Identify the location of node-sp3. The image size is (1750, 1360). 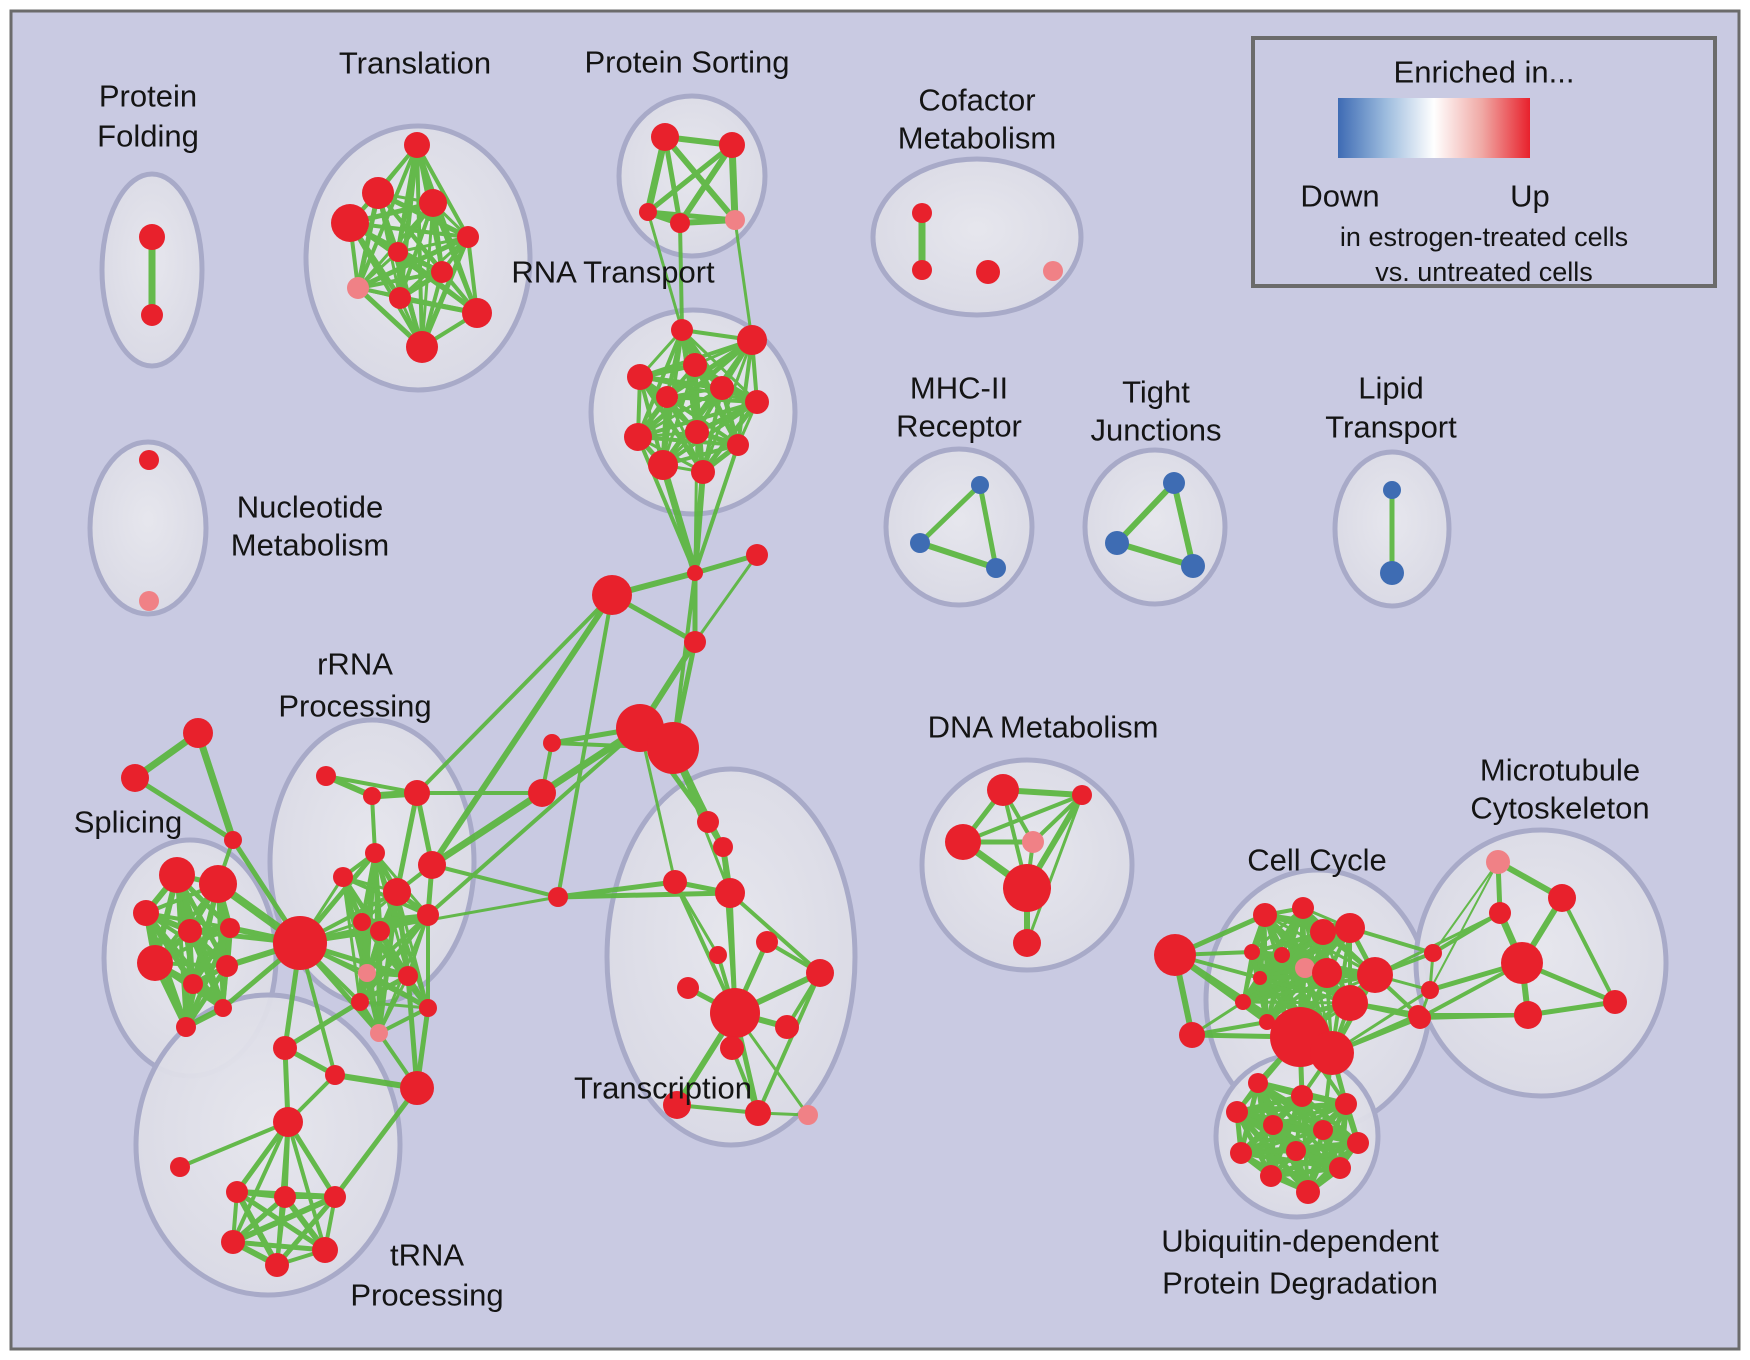
(190, 931).